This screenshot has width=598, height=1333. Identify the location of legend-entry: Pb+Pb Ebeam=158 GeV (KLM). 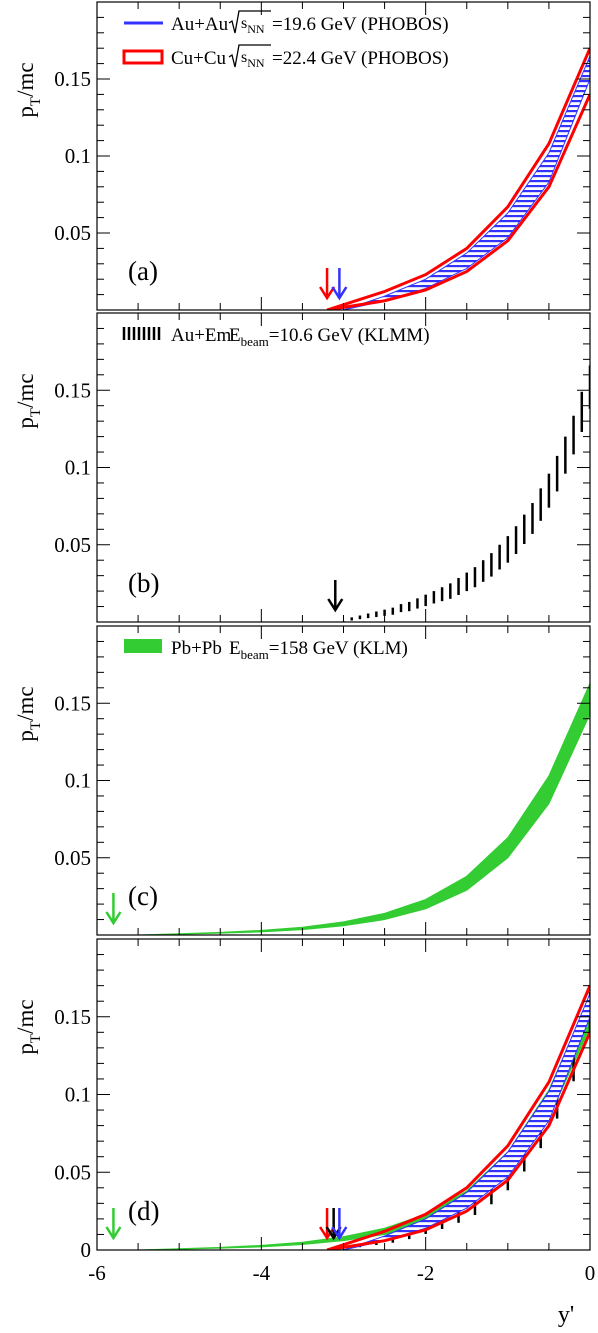
(266, 650).